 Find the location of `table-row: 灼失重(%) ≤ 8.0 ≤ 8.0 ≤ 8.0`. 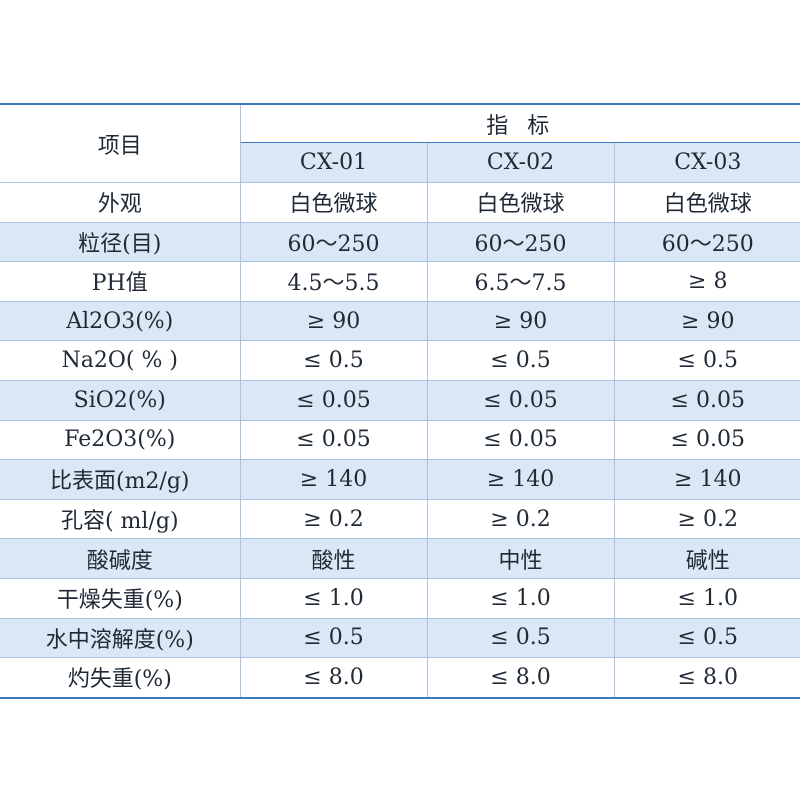

table-row: 灼失重(%) ≤ 8.0 ≤ 8.0 ≤ 8.0 is located at coordinates (400, 677).